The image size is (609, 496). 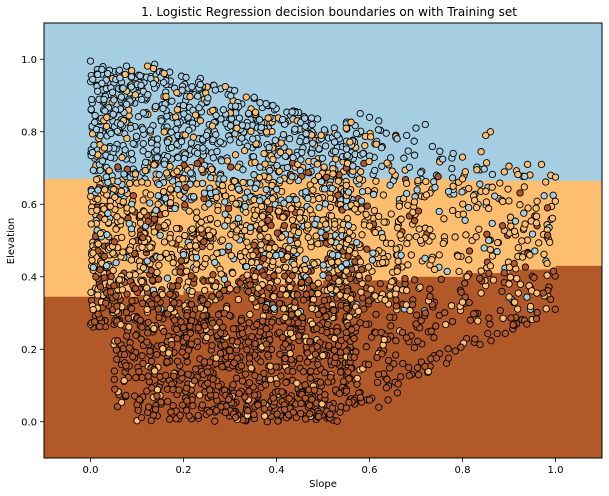 What do you see at coordinates (323, 467) in the screenshot?
I see `x-axis: 0.0 0.2 0.4 0.6 0.8 1.0` at bounding box center [323, 467].